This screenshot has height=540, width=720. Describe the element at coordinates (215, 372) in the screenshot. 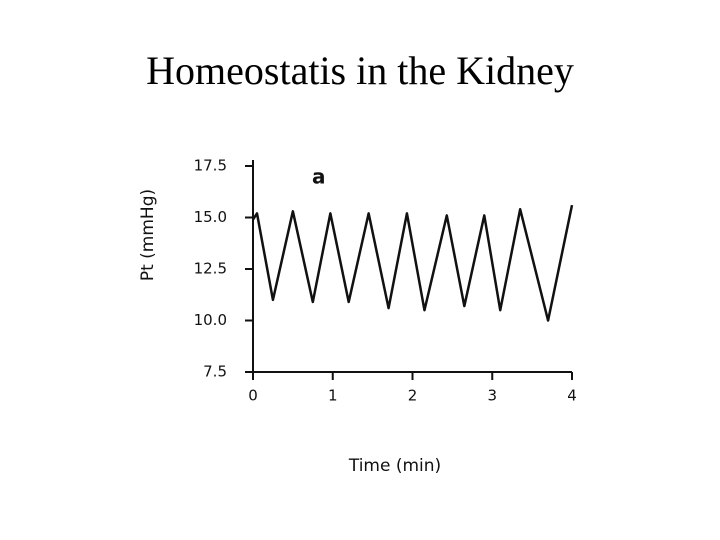

I see `y-tick-label: 7.5` at that location.